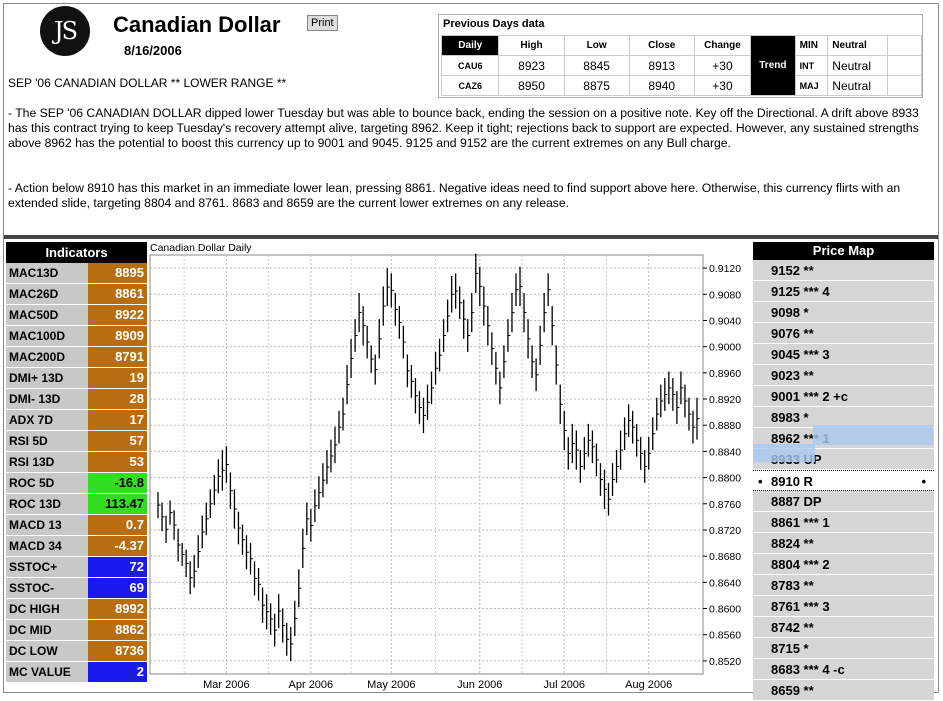 The image size is (943, 701). Describe the element at coordinates (470, 65) in the screenshot. I see `row-symbol: CAU6` at that location.